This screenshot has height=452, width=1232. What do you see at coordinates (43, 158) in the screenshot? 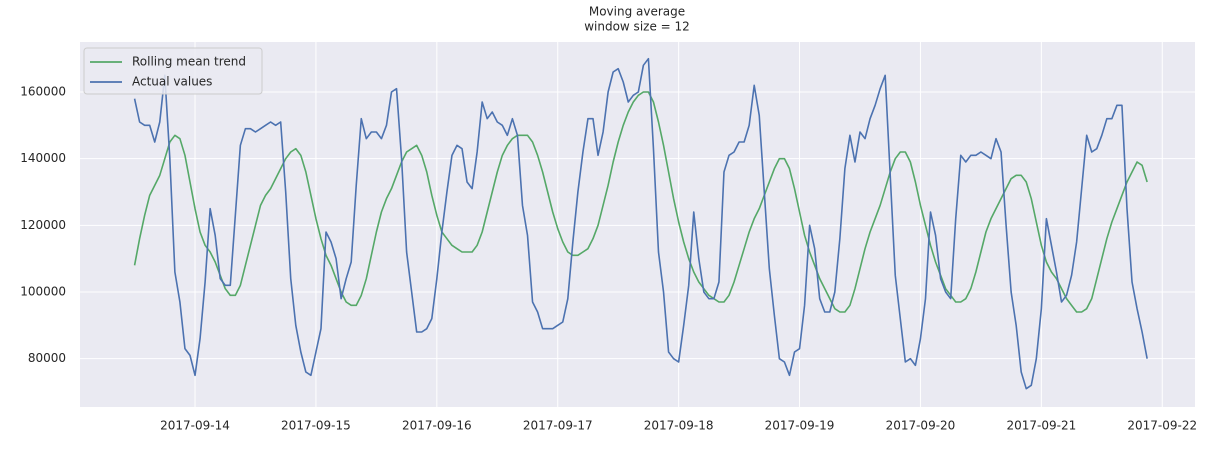
I see `y-tick-label: 140000` at bounding box center [43, 158].